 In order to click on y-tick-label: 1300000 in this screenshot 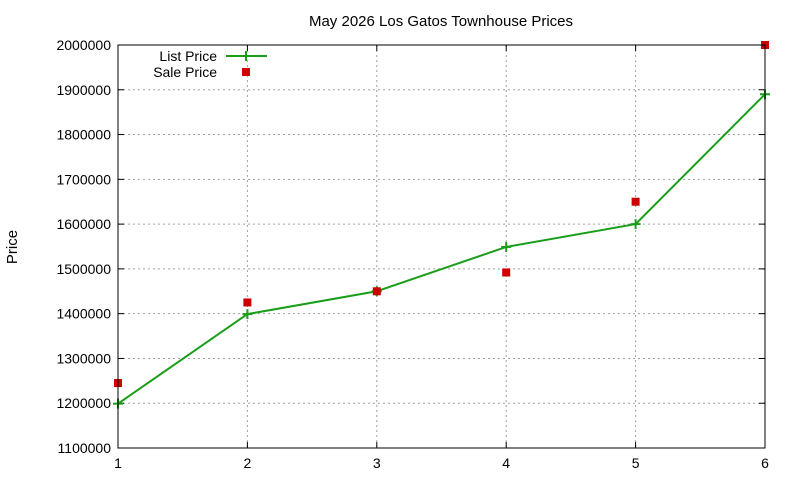, I will do `click(83, 358)`.